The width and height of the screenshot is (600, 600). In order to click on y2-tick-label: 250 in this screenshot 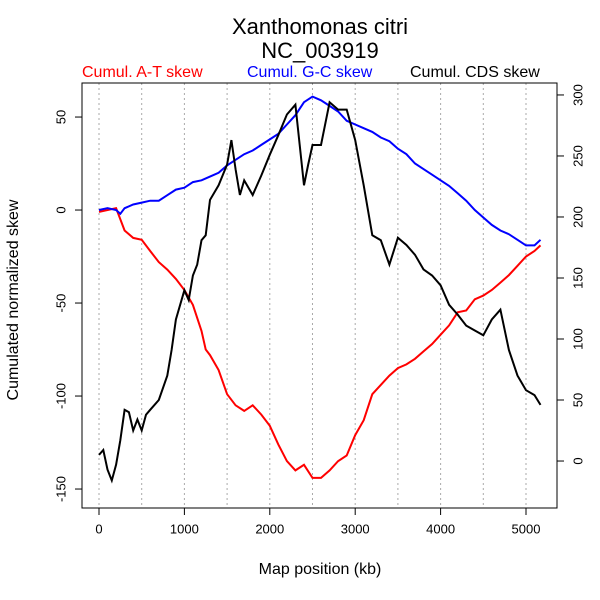, I will do `click(577, 156)`.